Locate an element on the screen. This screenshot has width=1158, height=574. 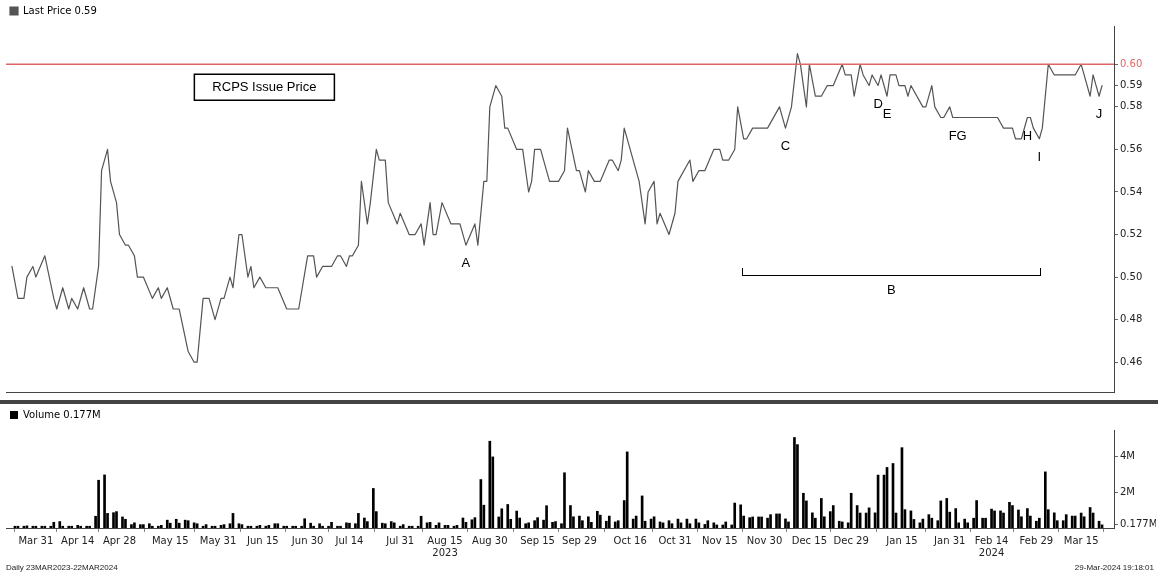
x-tick-label: Nov 30 is located at coordinates (764, 540).